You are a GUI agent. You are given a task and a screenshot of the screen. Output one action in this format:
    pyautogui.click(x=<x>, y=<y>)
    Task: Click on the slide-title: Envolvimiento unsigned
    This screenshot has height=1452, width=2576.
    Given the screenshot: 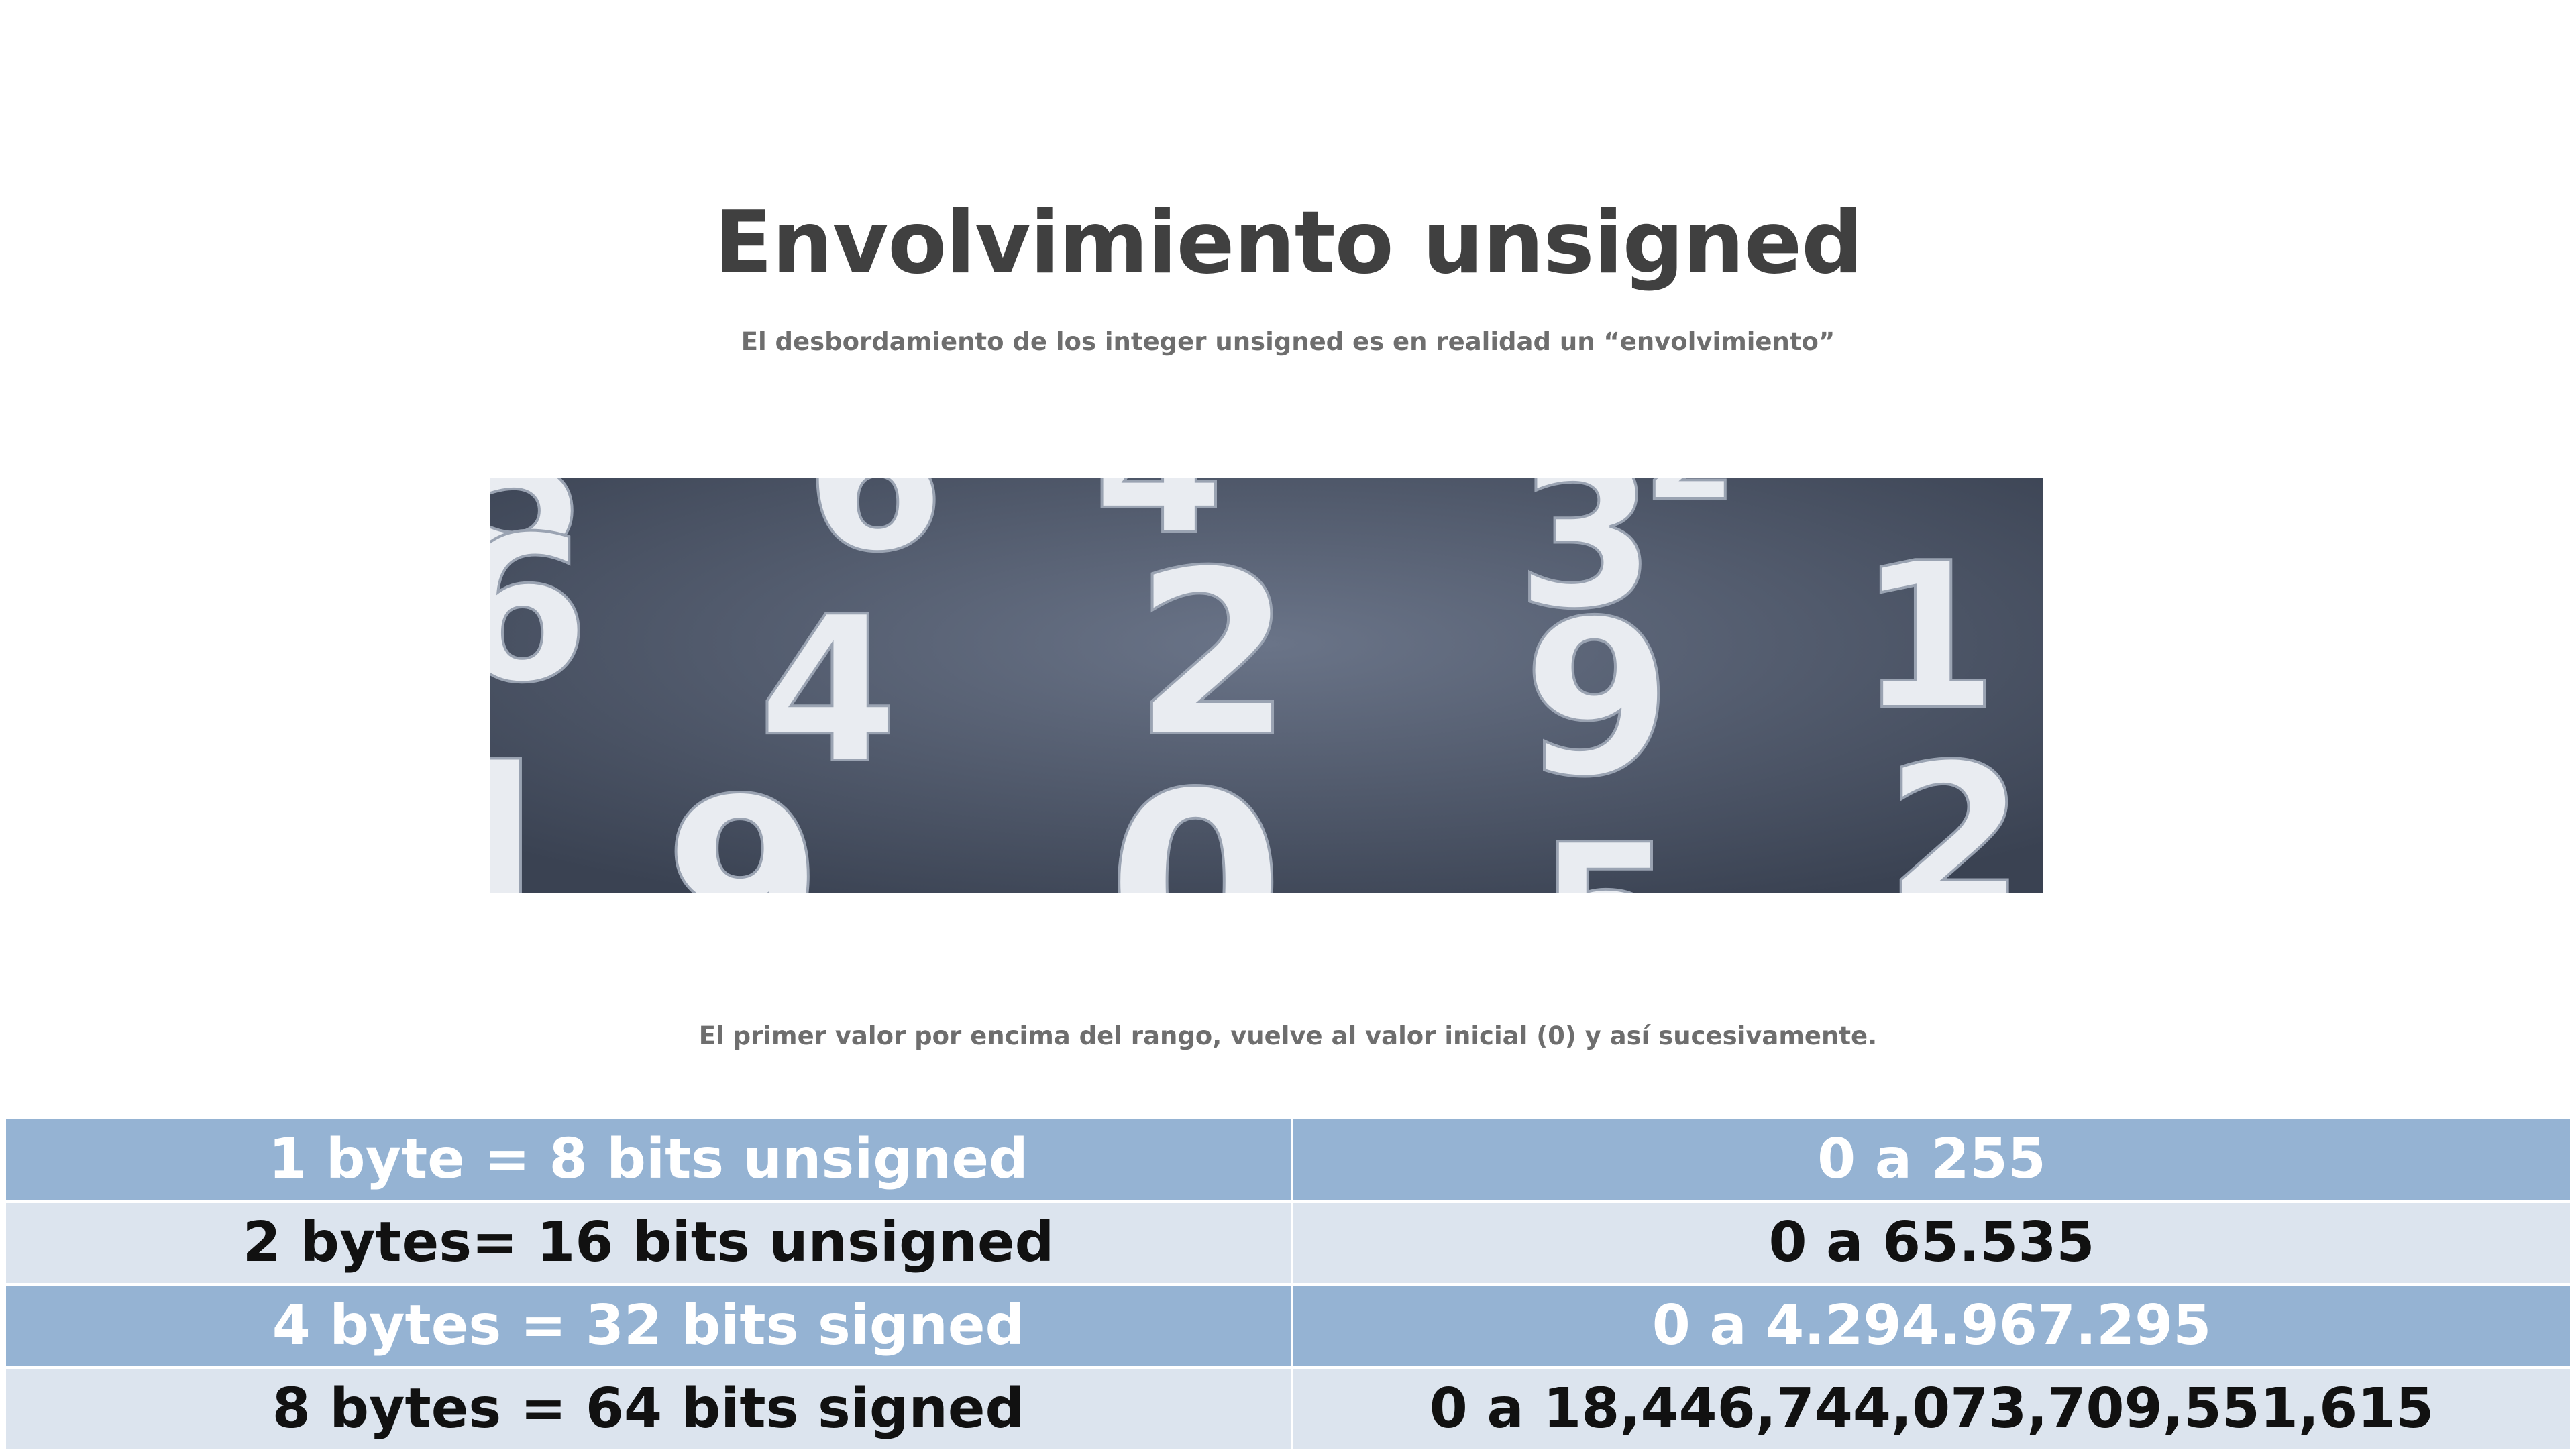 What is the action you would take?
    pyautogui.click(x=1288, y=243)
    